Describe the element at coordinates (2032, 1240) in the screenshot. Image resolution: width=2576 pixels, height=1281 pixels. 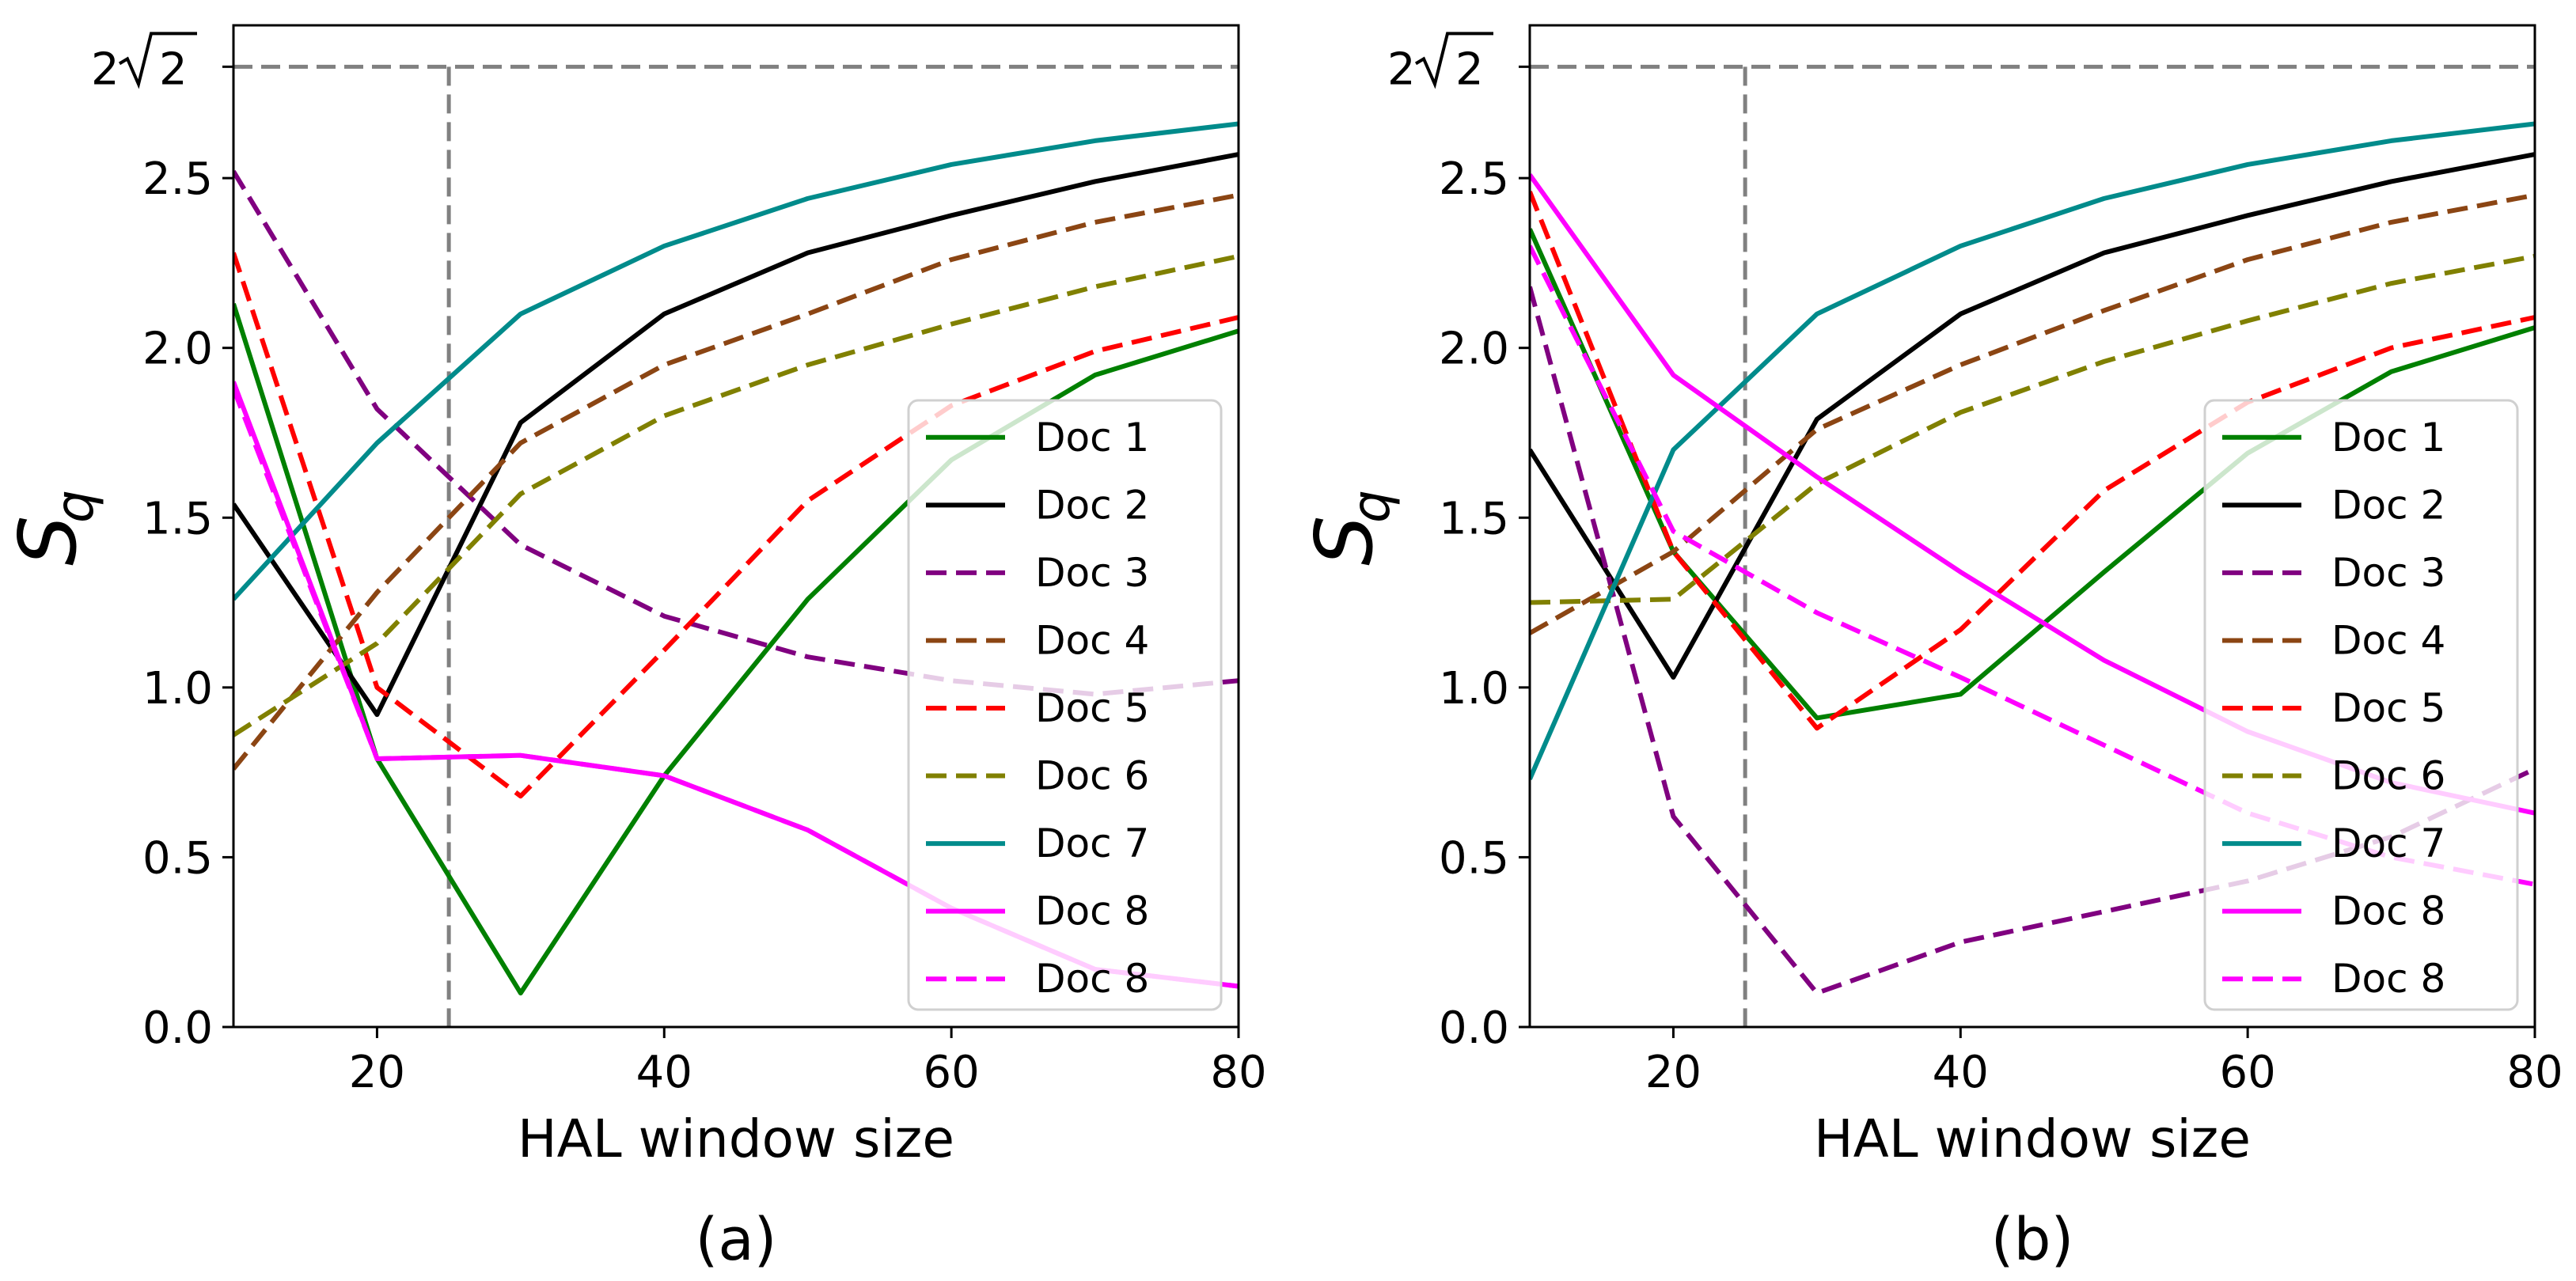
I see `panel-label: (b)` at that location.